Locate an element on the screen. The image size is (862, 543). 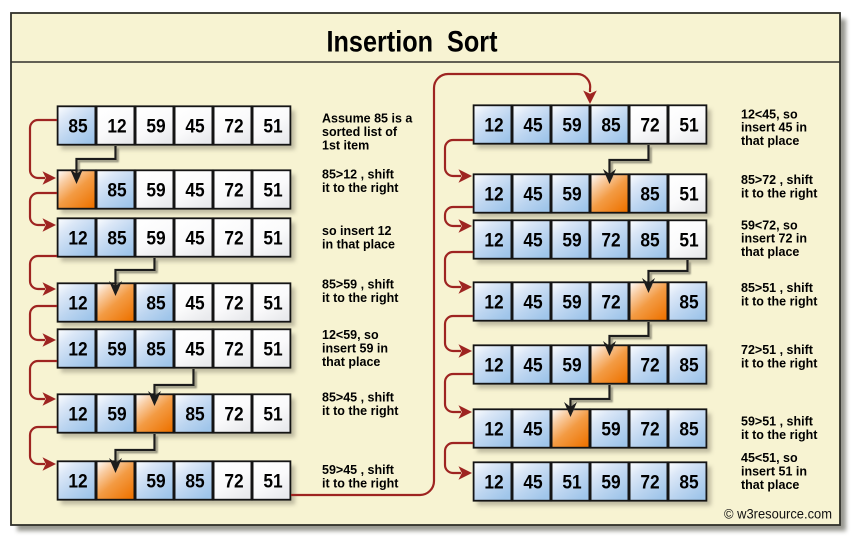
svg-text: Insertion Sort is located at coordinates (412, 41).